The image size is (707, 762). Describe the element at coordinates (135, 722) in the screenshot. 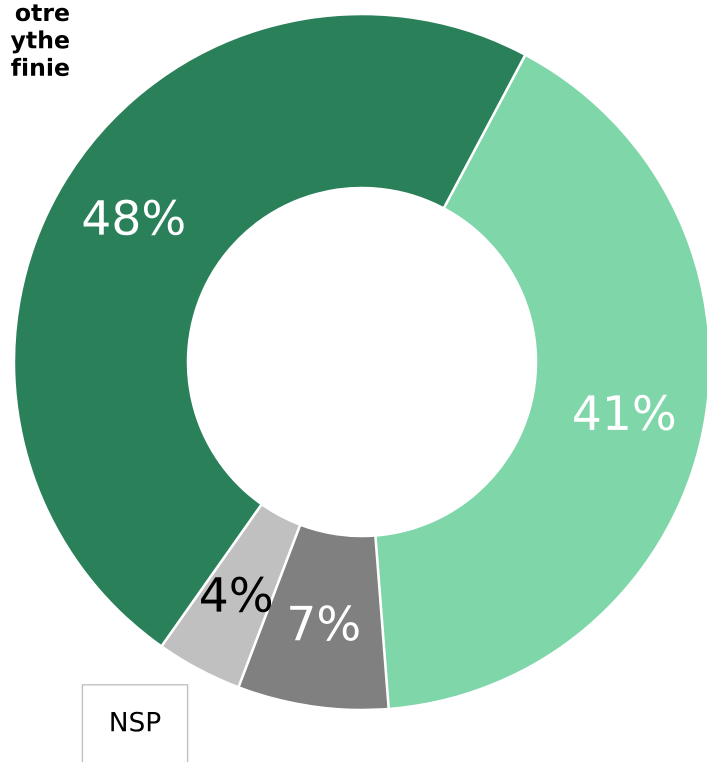

I see `text: NSP` at that location.